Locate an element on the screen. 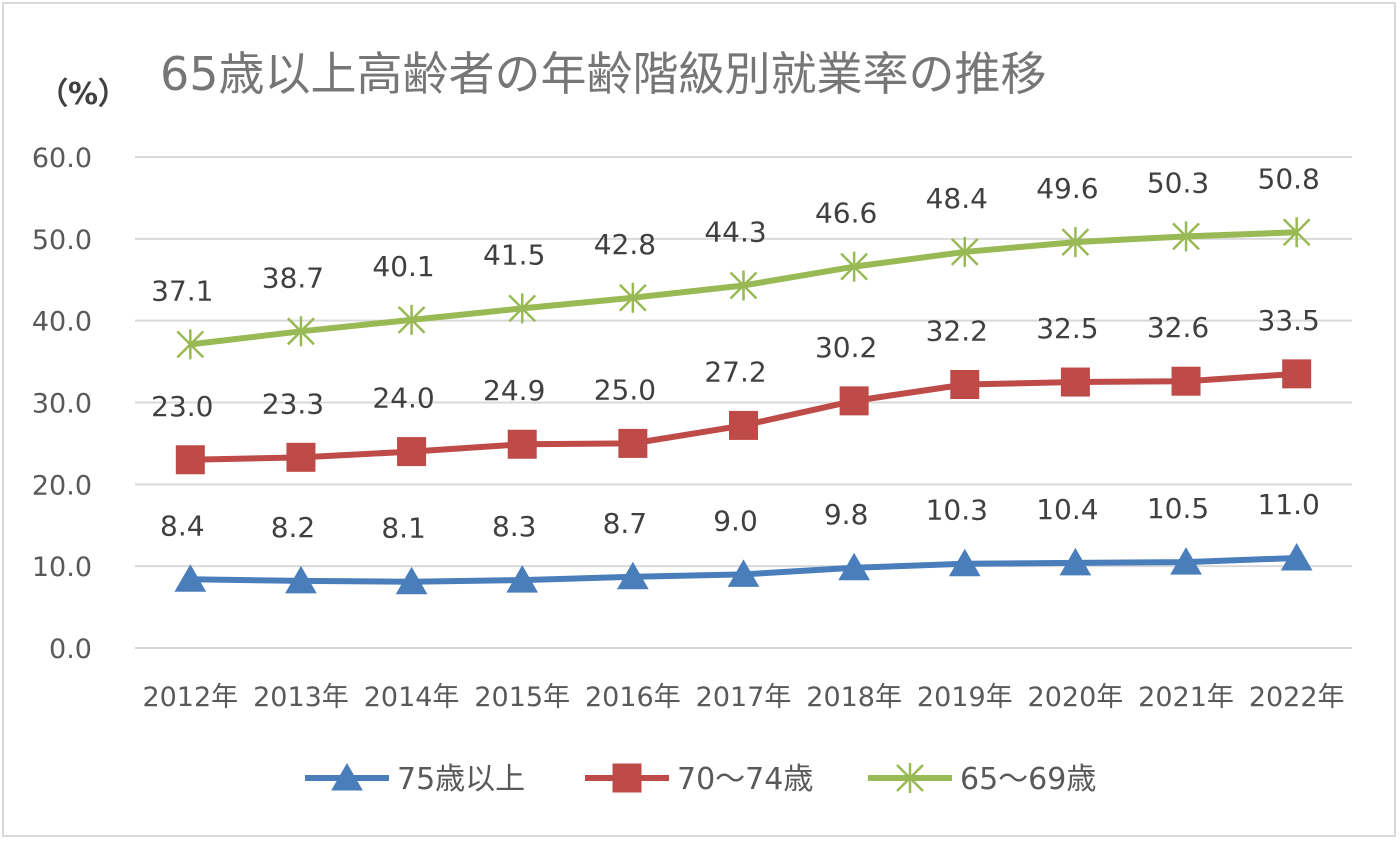 The image size is (1400, 841). data-label: 37.1 is located at coordinates (182, 290).